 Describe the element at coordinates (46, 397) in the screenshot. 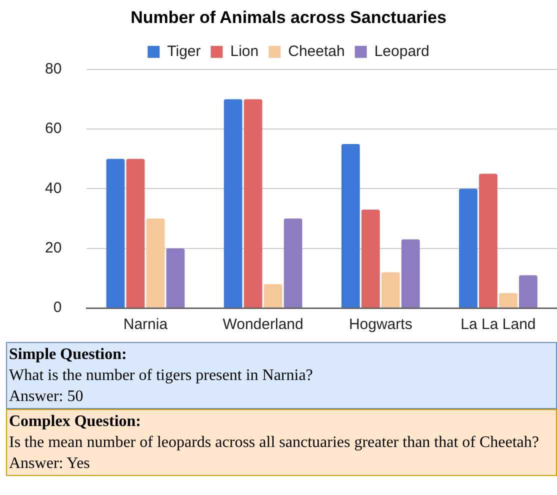

I see `text: Answer: 50` at that location.